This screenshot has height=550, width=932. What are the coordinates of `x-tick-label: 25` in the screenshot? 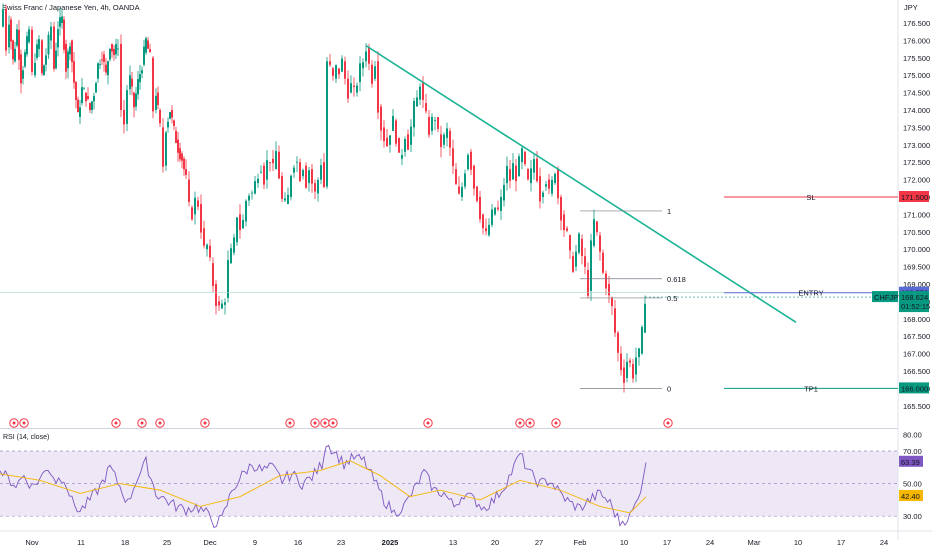 It's located at (167, 542).